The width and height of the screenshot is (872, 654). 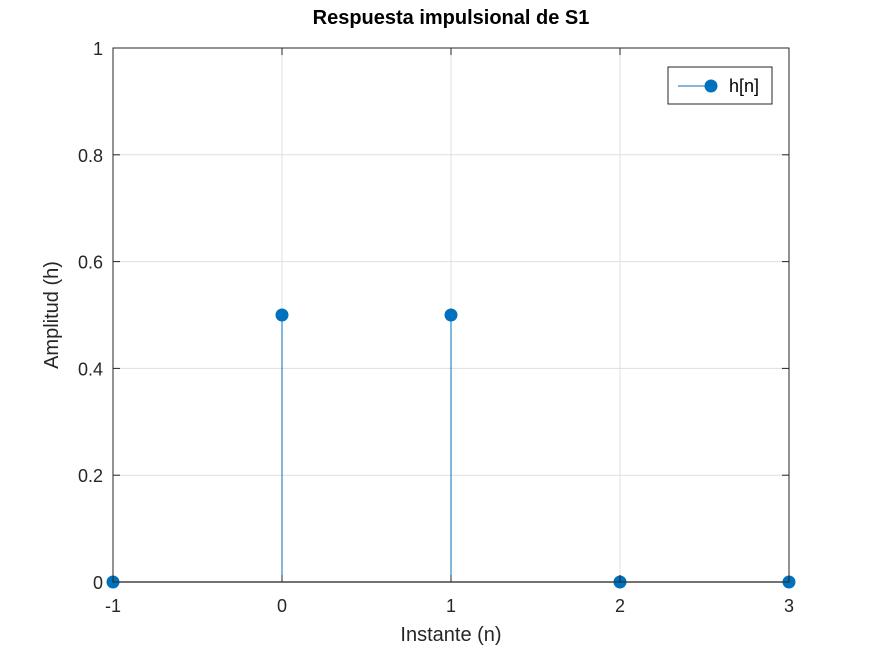 I want to click on legend: h[n], so click(x=720, y=85).